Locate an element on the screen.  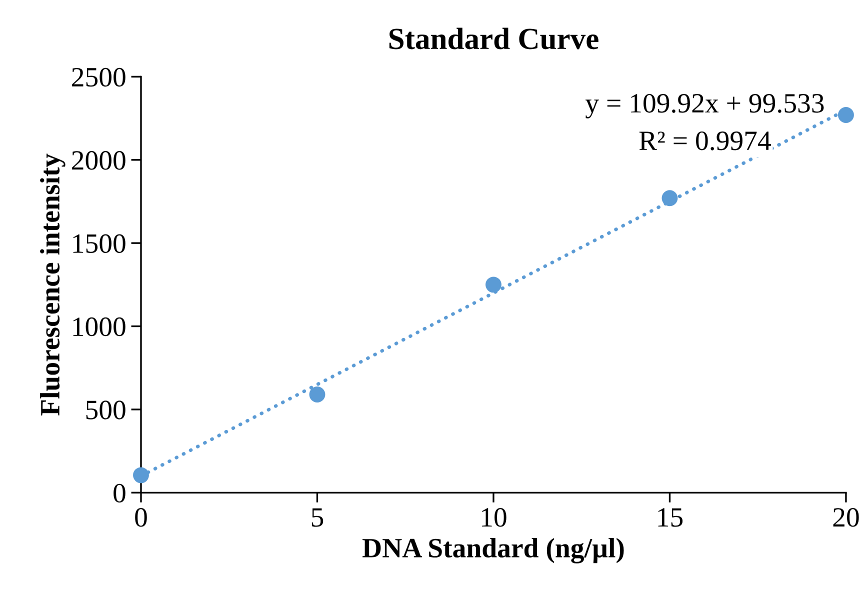
x-axis-title: DNA Standard (ng/µl) is located at coordinates (493, 551).